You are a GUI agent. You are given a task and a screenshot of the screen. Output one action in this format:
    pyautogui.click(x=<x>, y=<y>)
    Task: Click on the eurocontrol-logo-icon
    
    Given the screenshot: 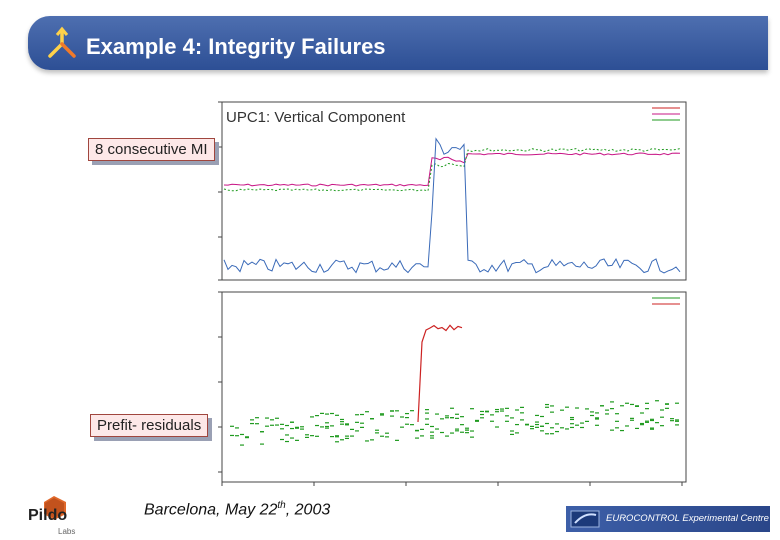 What is the action you would take?
    pyautogui.click(x=585, y=519)
    